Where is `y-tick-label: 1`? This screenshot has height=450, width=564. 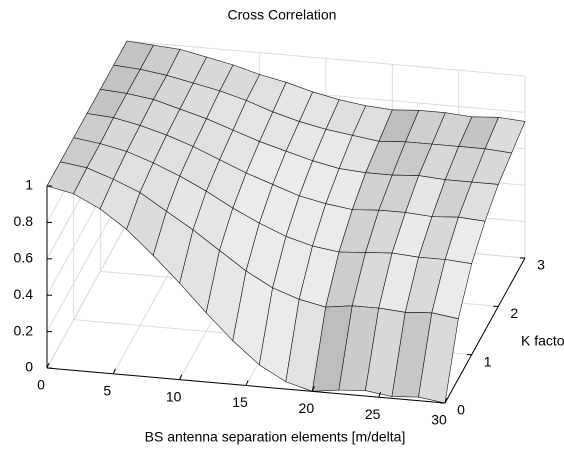
y-tick-label: 1 is located at coordinates (488, 361).